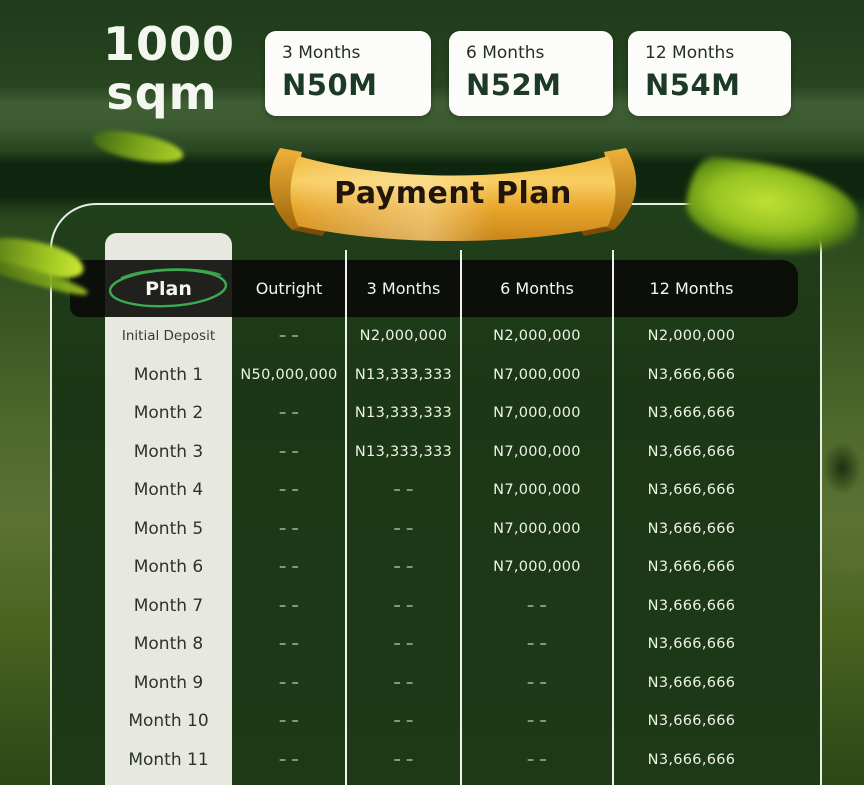 The width and height of the screenshot is (864, 785). Describe the element at coordinates (451, 644) in the screenshot. I see `table-row: Month 8 – – – – – – N3,666,666` at that location.